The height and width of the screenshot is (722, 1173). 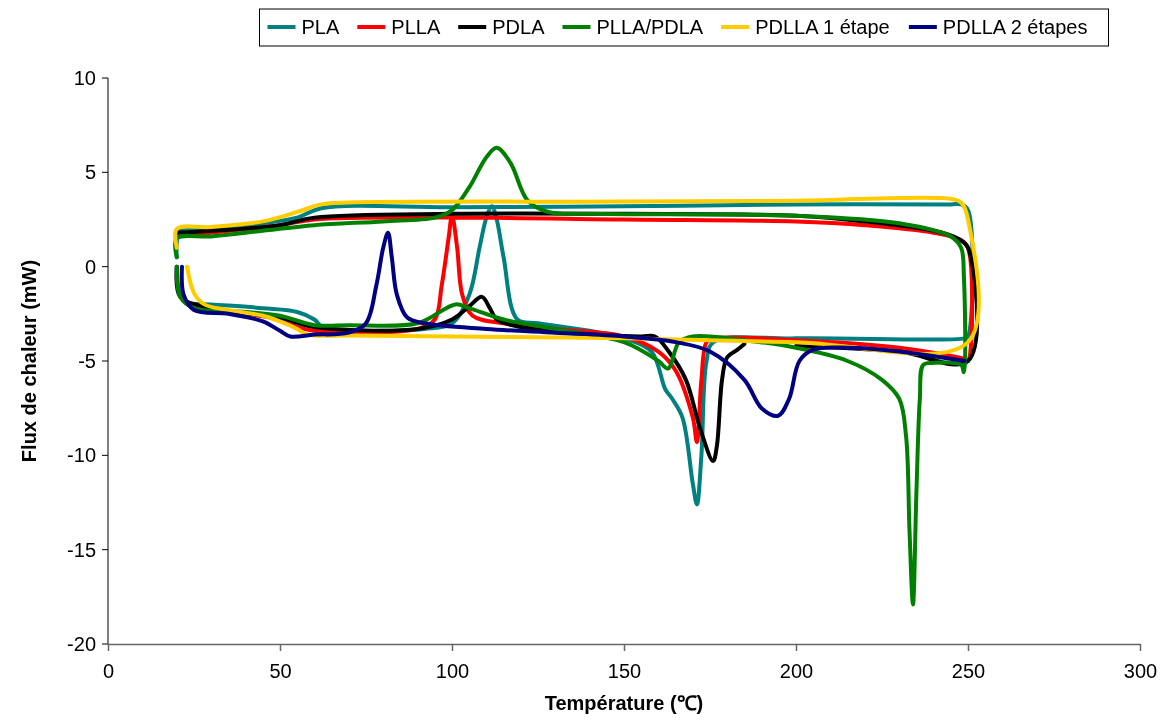 I want to click on y-tick-label: 5, so click(x=90, y=172).